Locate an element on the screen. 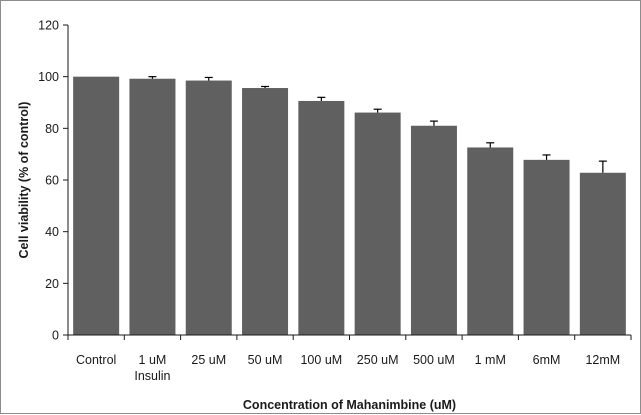 This screenshot has height=415, width=641. y-ticks-layer: 0 20 40 60 80 100 120 is located at coordinates (53, 181).